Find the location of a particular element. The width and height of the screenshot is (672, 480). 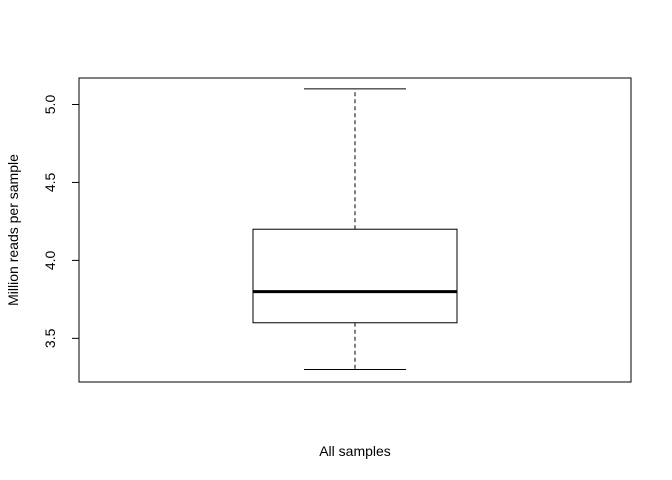

y-tick-label: 3.5 is located at coordinates (50, 338).